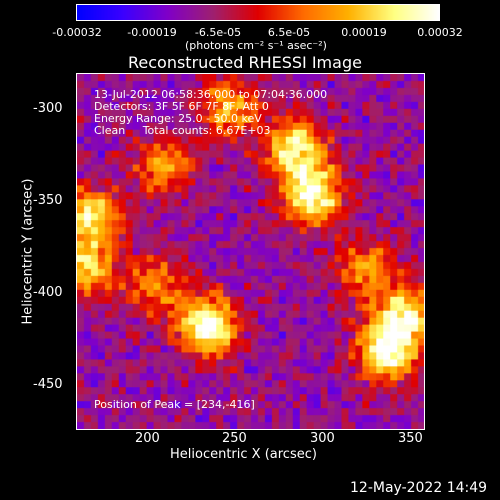 This screenshot has width=500, height=500. I want to click on colorbar-gradient, so click(258, 12).